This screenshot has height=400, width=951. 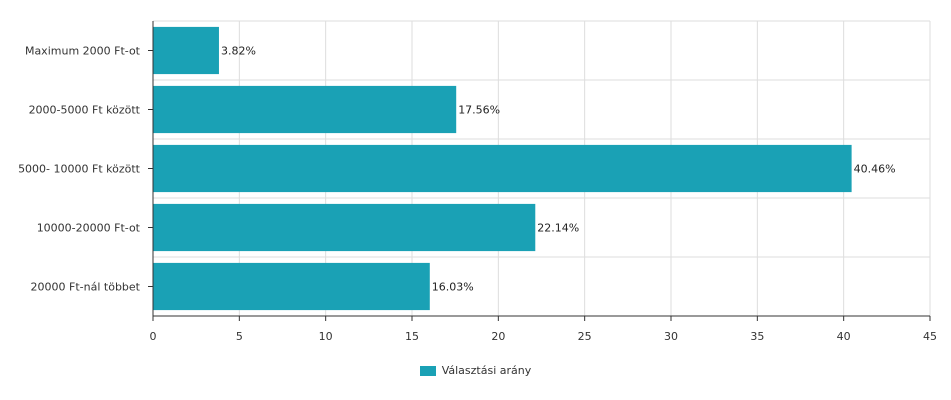 I want to click on data-label: 3.82%, so click(x=238, y=51).